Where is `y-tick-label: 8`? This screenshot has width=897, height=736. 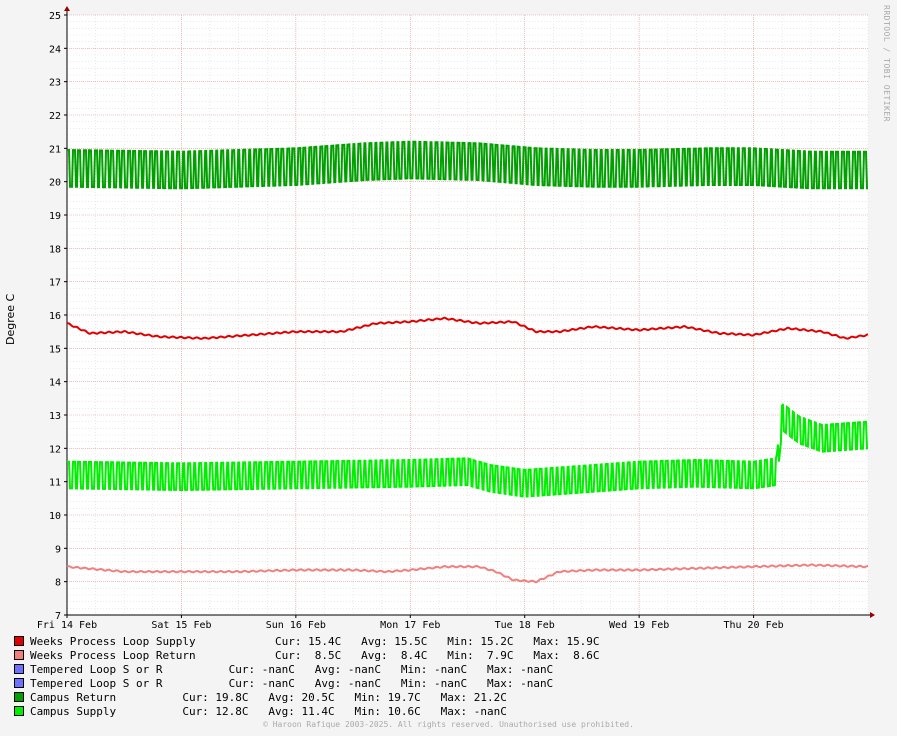
y-tick-label: 8 is located at coordinates (58, 583).